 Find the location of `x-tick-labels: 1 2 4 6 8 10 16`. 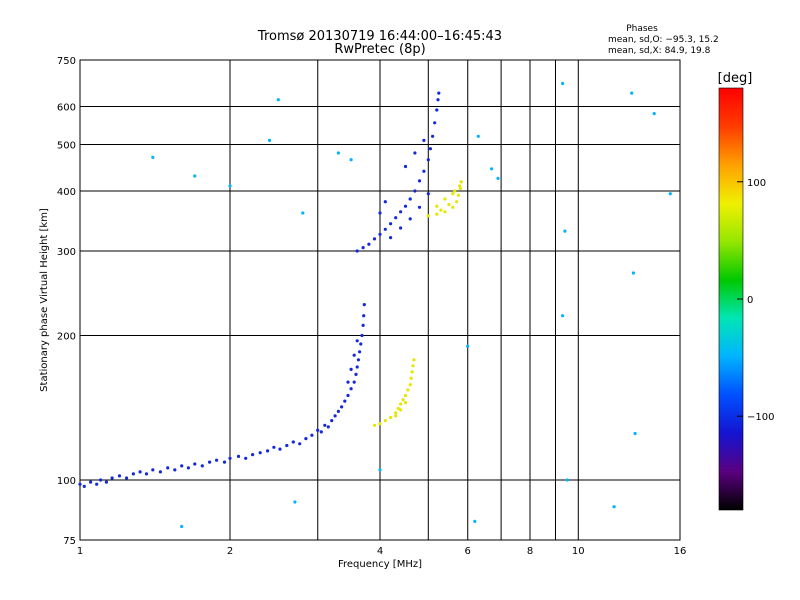

x-tick-labels: 1 2 4 6 8 10 16 is located at coordinates (382, 551).